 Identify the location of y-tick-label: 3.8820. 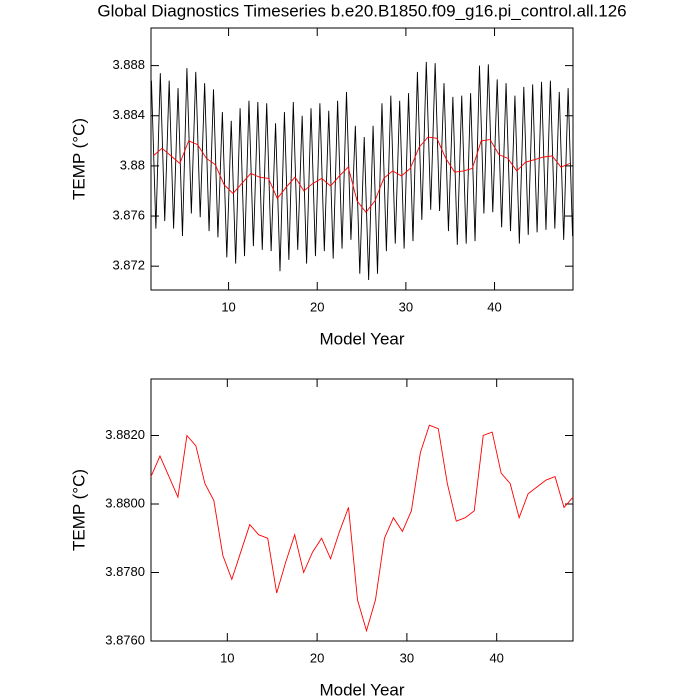
(125, 434).